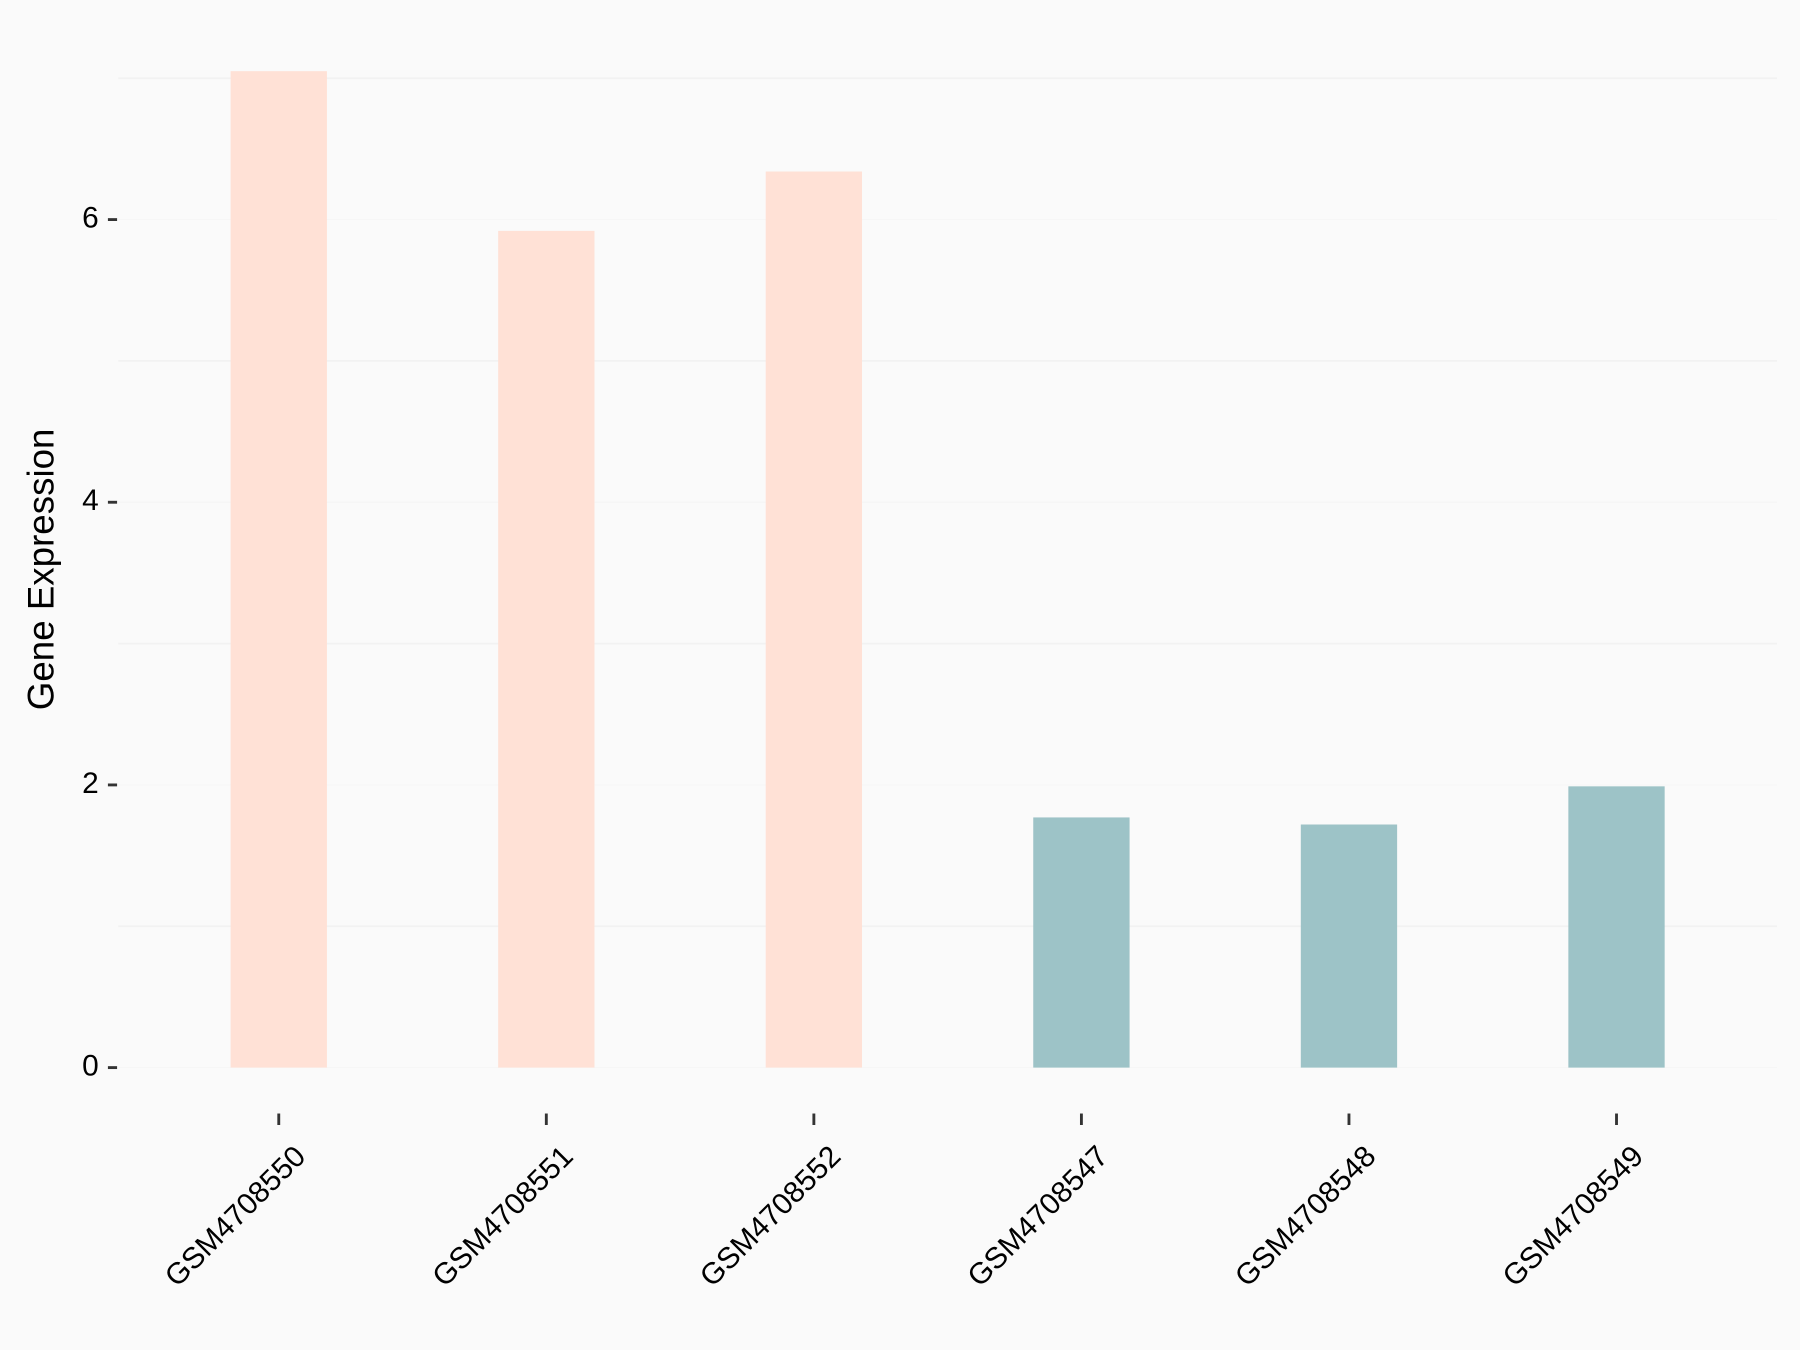 This screenshot has height=1350, width=1800. Describe the element at coordinates (90, 1065) in the screenshot. I see `y-tick-label: 0` at that location.